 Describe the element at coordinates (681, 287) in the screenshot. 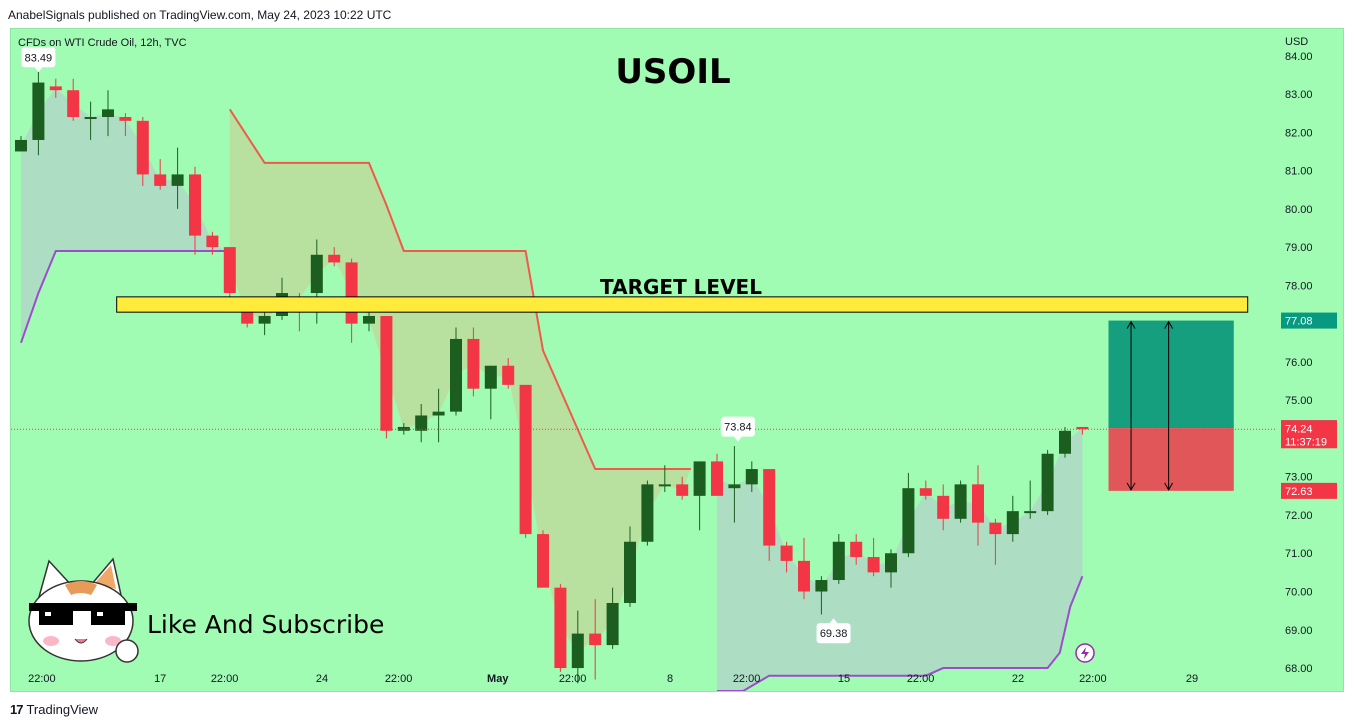

I see `target-level-label: TARGET LEVEL` at that location.